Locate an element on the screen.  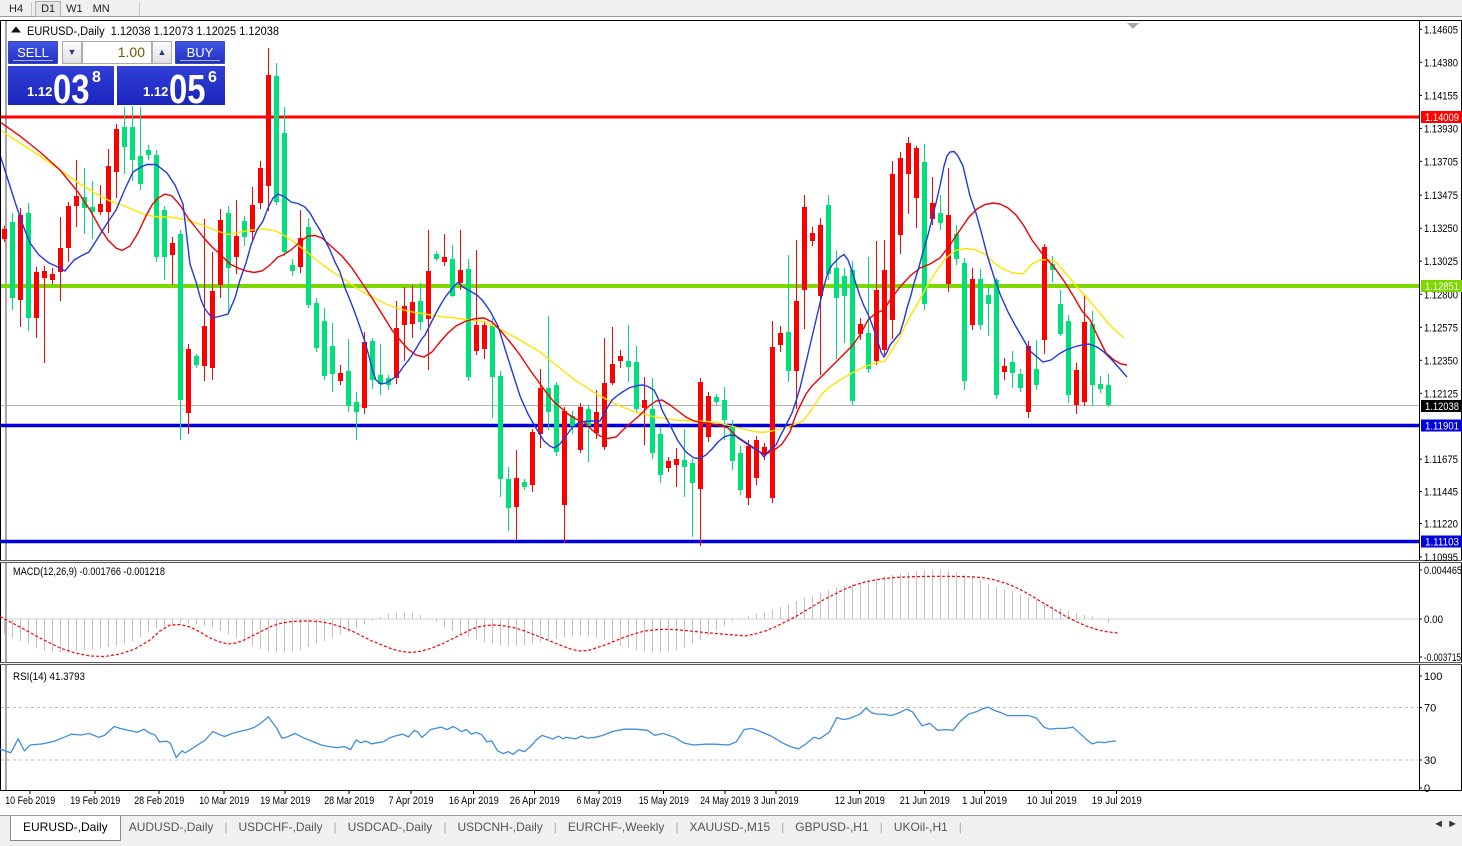
svg-text: 0 is located at coordinates (1427, 789).